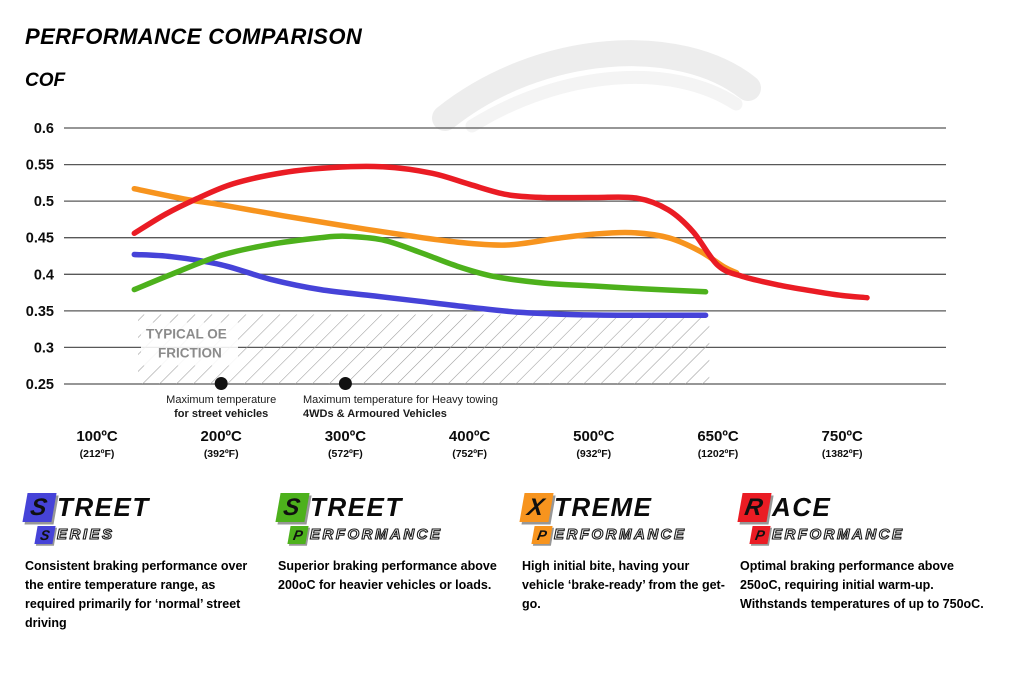 The width and height of the screenshot is (1024, 689). What do you see at coordinates (44, 275) in the screenshot?
I see `svg-text: 0.4` at bounding box center [44, 275].